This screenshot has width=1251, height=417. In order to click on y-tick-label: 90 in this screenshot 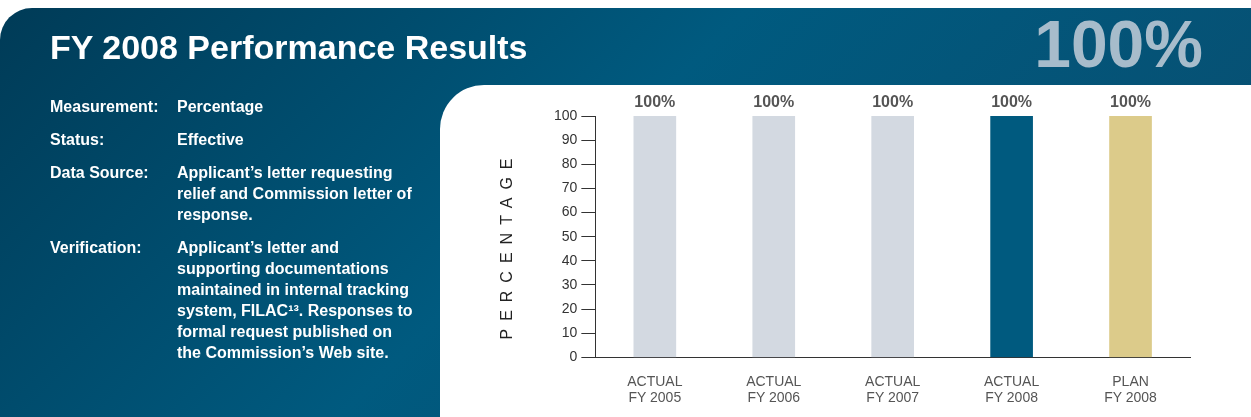, I will do `click(569, 139)`.